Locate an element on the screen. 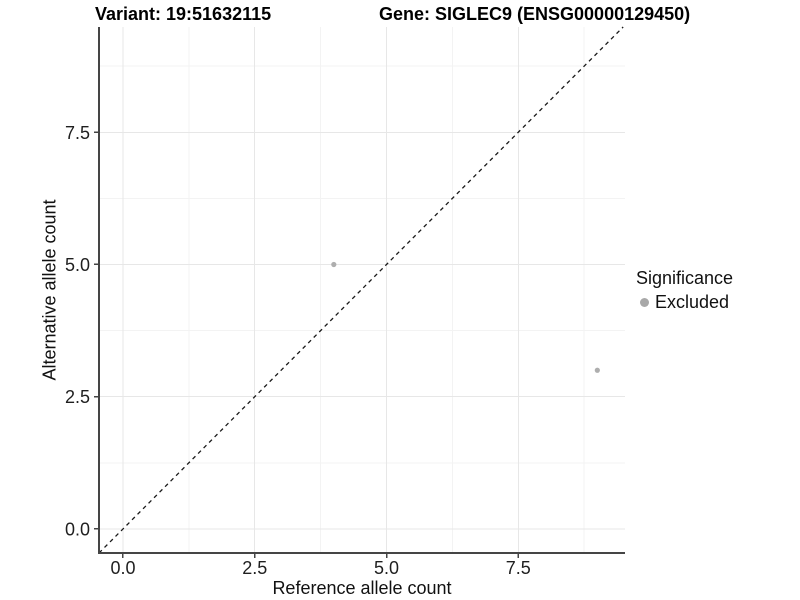 This screenshot has height=600, width=800. y-axis-title: Alternative allele count is located at coordinates (49, 290).